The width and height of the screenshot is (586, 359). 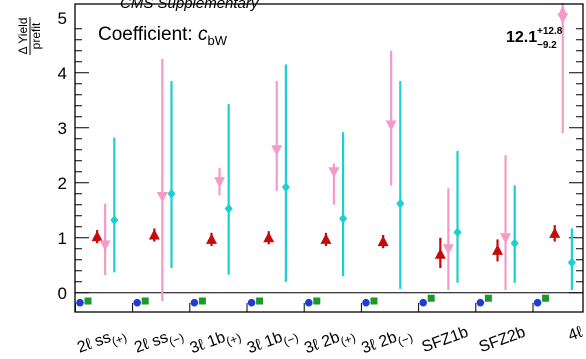 What do you see at coordinates (547, 45) in the screenshot?
I see `best-fit-minus: −9.2` at bounding box center [547, 45].